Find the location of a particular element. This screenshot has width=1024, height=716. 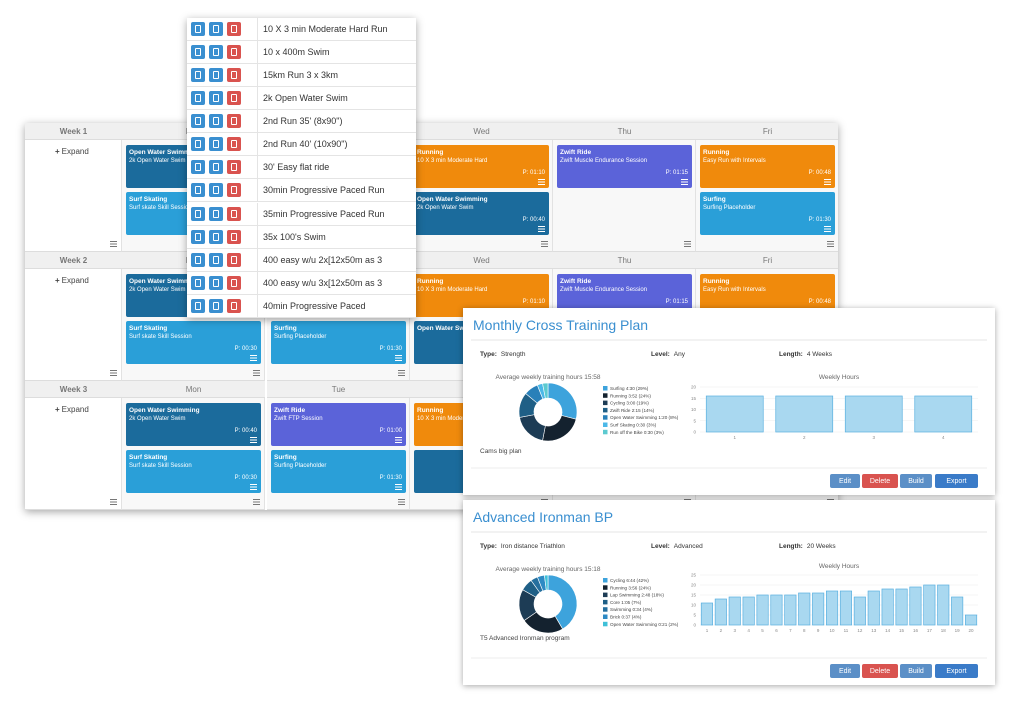

x-tick-label: 12 is located at coordinates (860, 630).